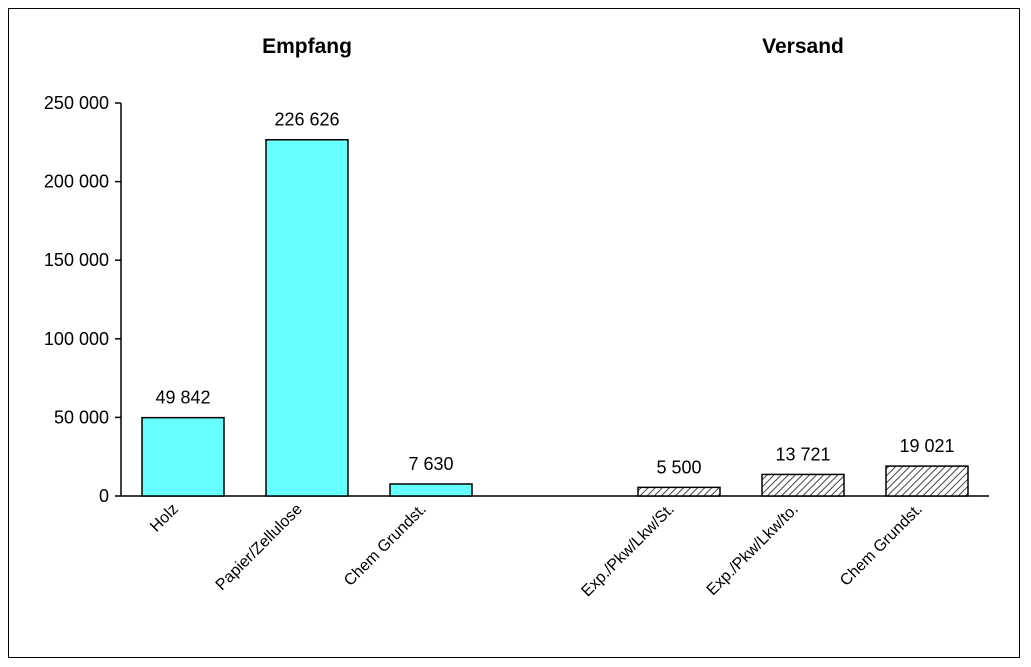  Describe the element at coordinates (678, 467) in the screenshot. I see `data-label: 5 500` at that location.